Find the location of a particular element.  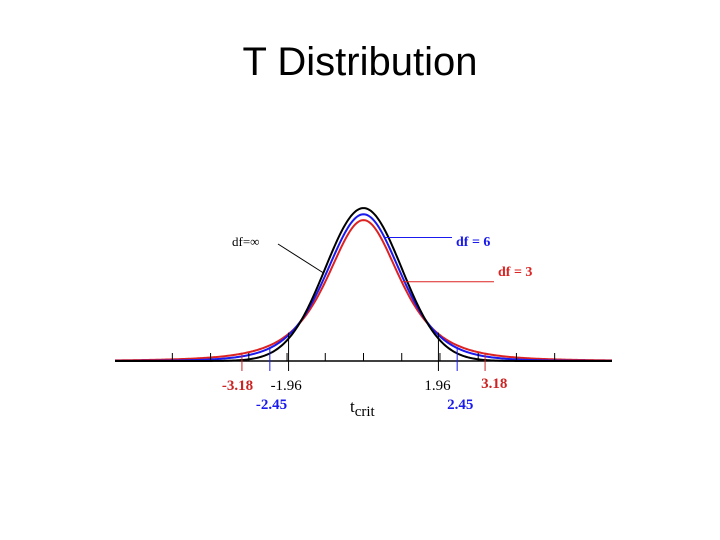

series-label-df-3: df = 3 is located at coordinates (515, 272).